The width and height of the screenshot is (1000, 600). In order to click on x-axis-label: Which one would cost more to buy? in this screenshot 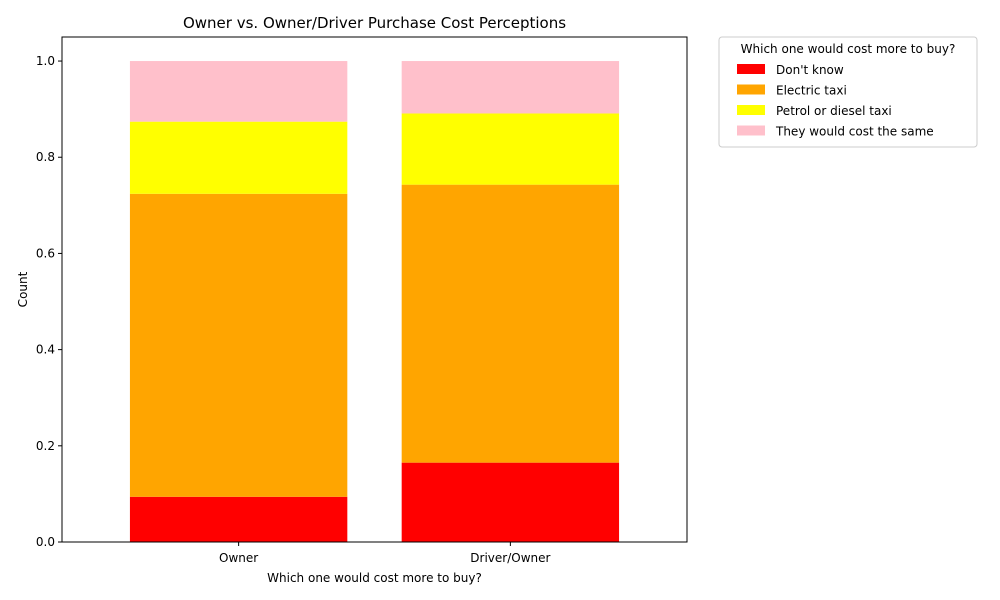, I will do `click(374, 578)`.